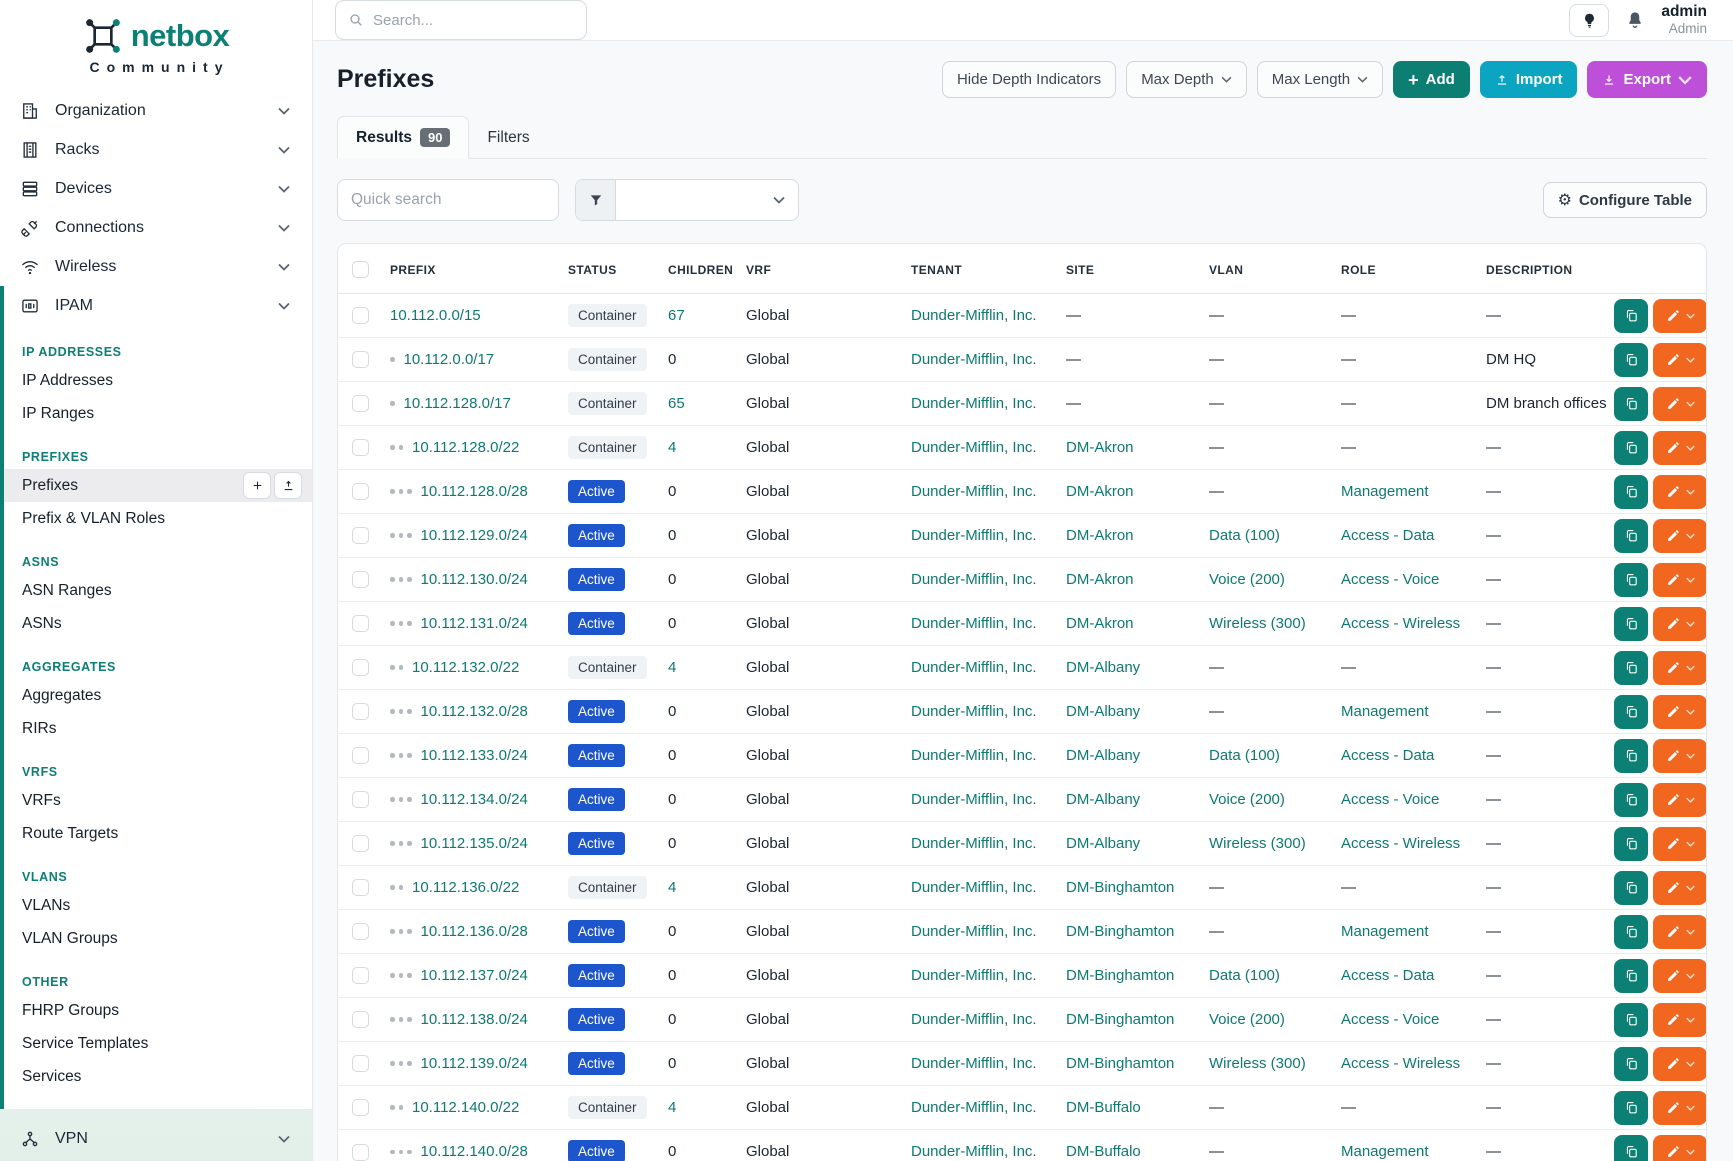 The image size is (1733, 1161). Describe the element at coordinates (1257, 843) in the screenshot. I see `vlan-link: Wireless (300)` at that location.